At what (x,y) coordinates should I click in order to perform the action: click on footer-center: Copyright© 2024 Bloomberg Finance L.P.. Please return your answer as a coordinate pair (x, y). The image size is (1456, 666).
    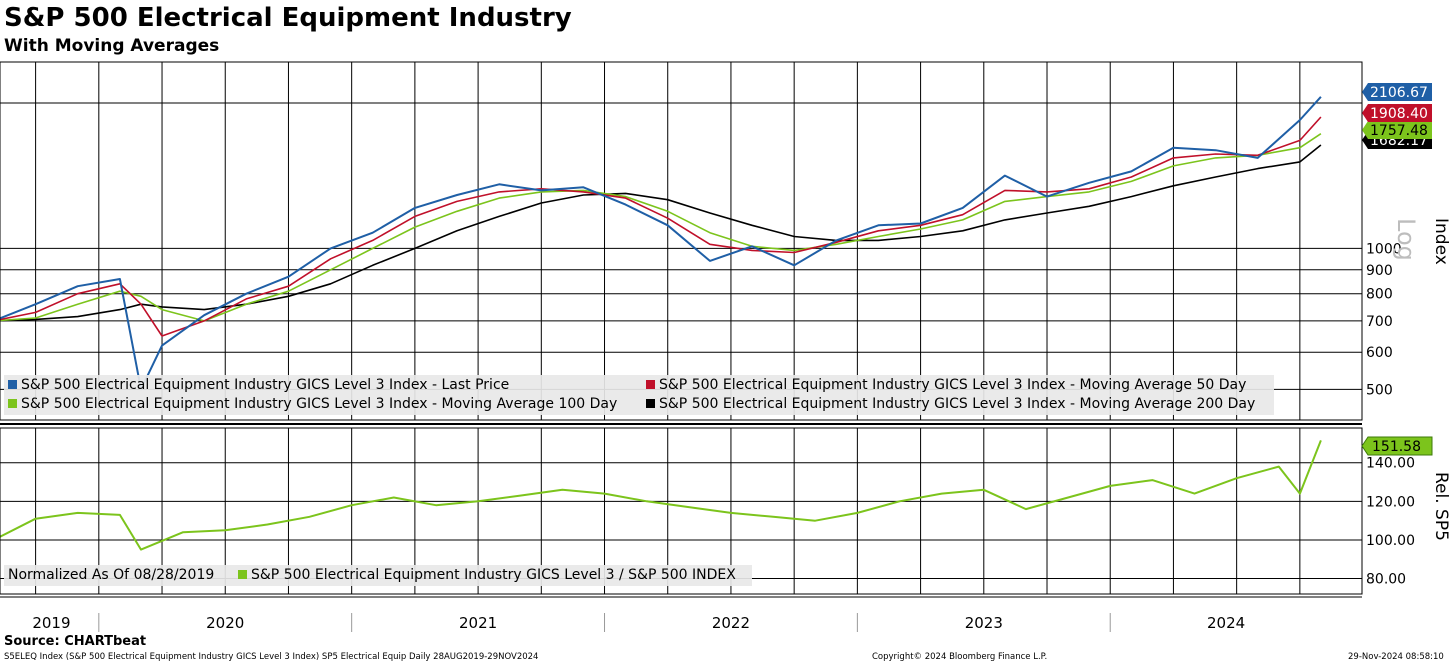
    Looking at the image, I should click on (960, 657).